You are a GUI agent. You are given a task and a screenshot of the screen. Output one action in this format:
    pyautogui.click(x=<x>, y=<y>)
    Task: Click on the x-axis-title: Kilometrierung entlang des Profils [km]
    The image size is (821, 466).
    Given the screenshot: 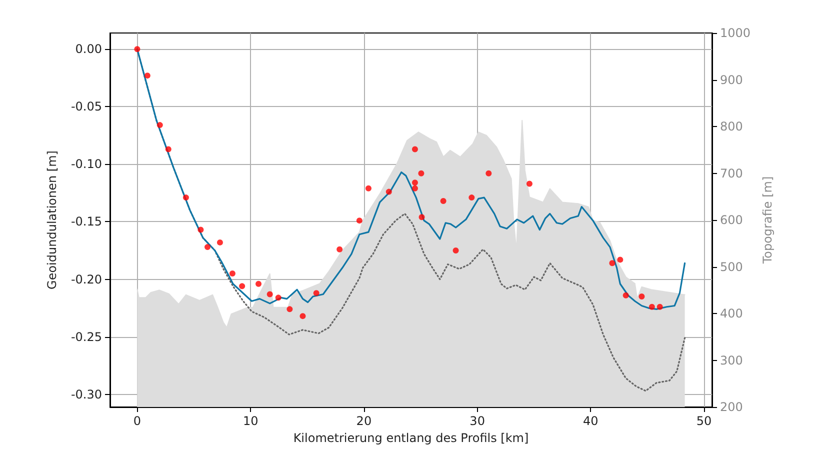 What is the action you would take?
    pyautogui.click(x=411, y=437)
    